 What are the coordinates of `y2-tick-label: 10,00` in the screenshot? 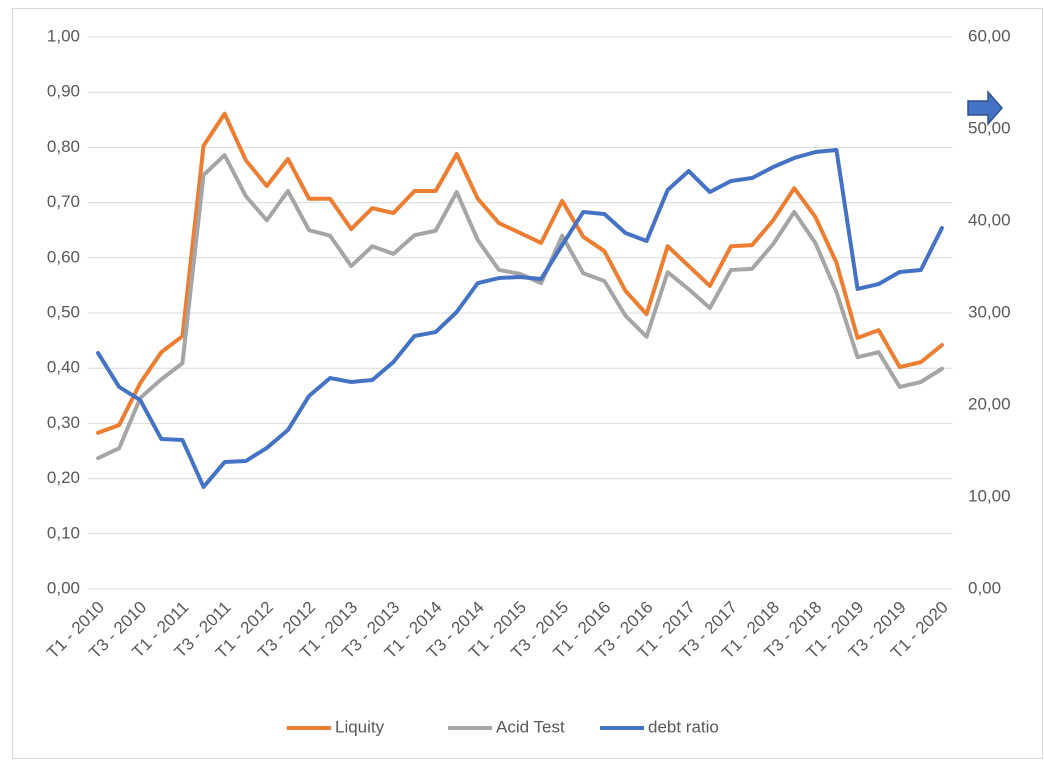 It's located at (989, 495).